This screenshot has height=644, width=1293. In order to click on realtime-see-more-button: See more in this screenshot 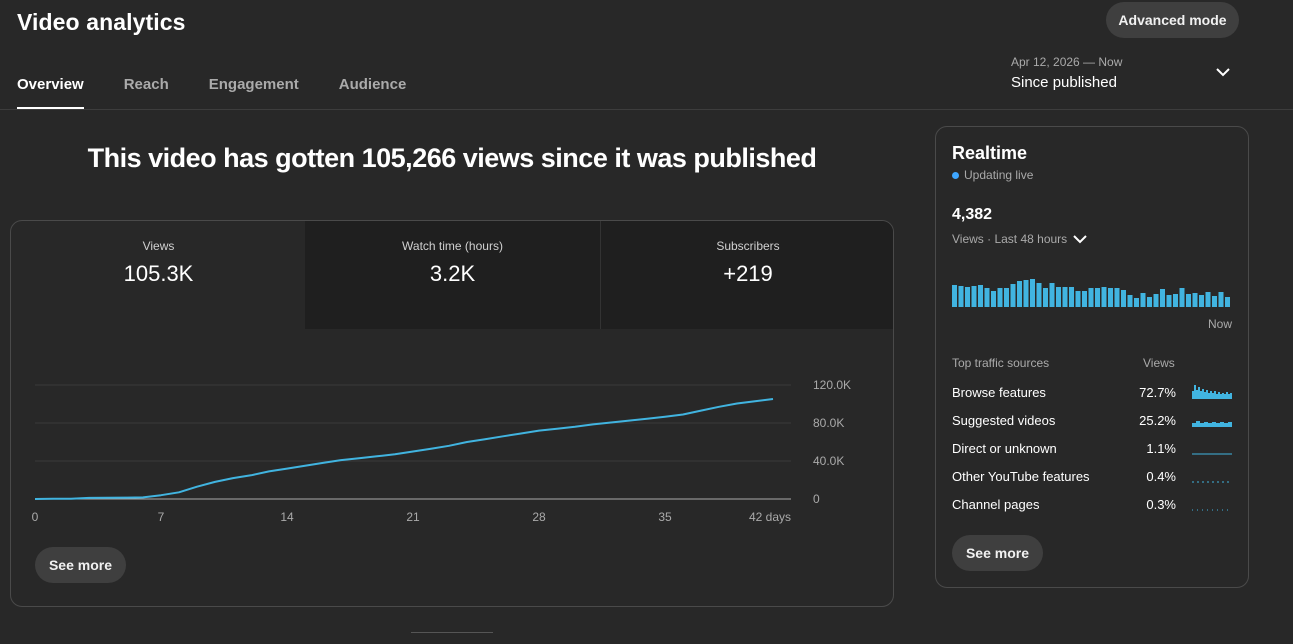, I will do `click(997, 553)`.